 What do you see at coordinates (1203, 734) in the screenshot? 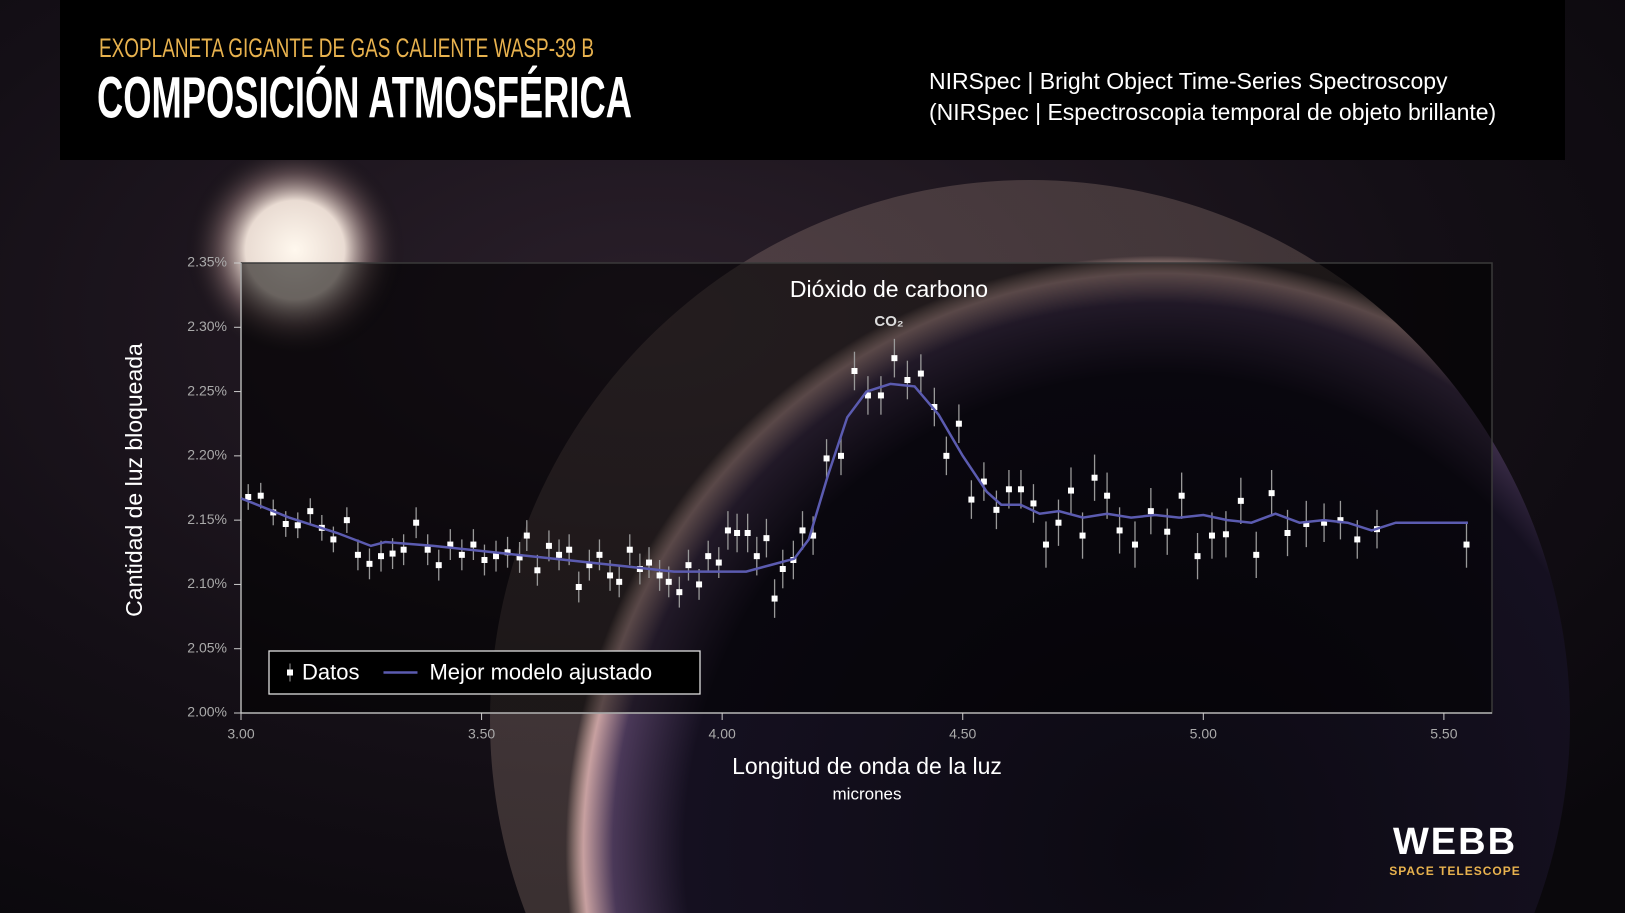
I see `x-tick-label: 5.00` at bounding box center [1203, 734].